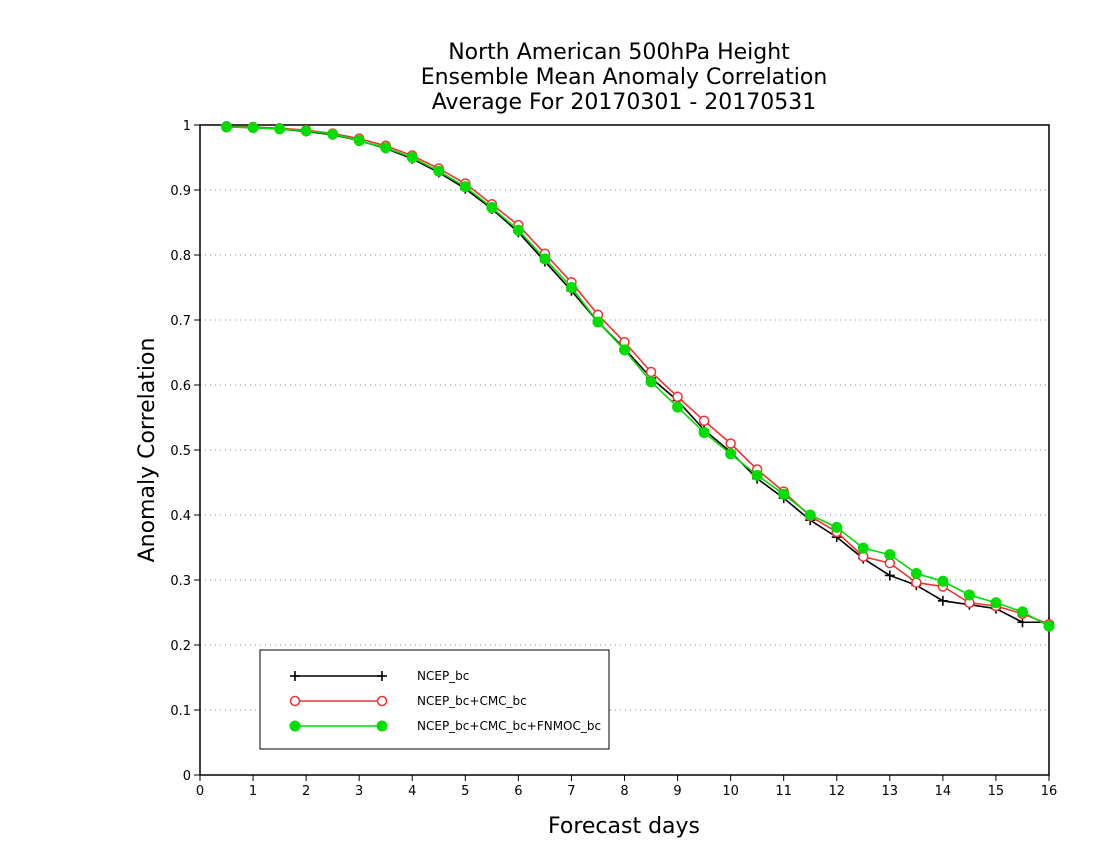 The height and width of the screenshot is (850, 1100). What do you see at coordinates (1049, 791) in the screenshot?
I see `x-tick-label: 16` at bounding box center [1049, 791].